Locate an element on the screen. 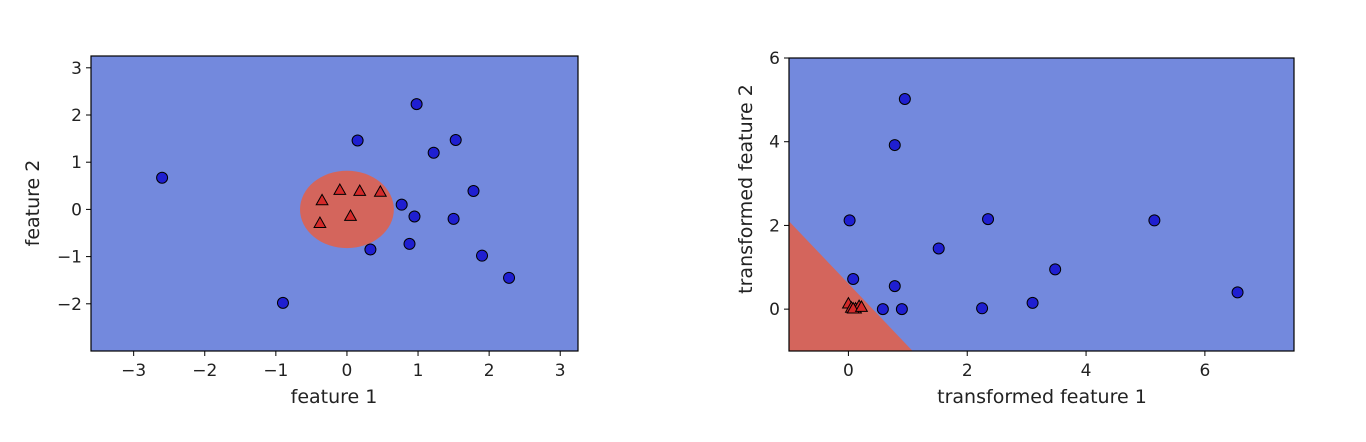 The width and height of the screenshot is (1366, 442). x-tick-label: −3 is located at coordinates (133, 371).